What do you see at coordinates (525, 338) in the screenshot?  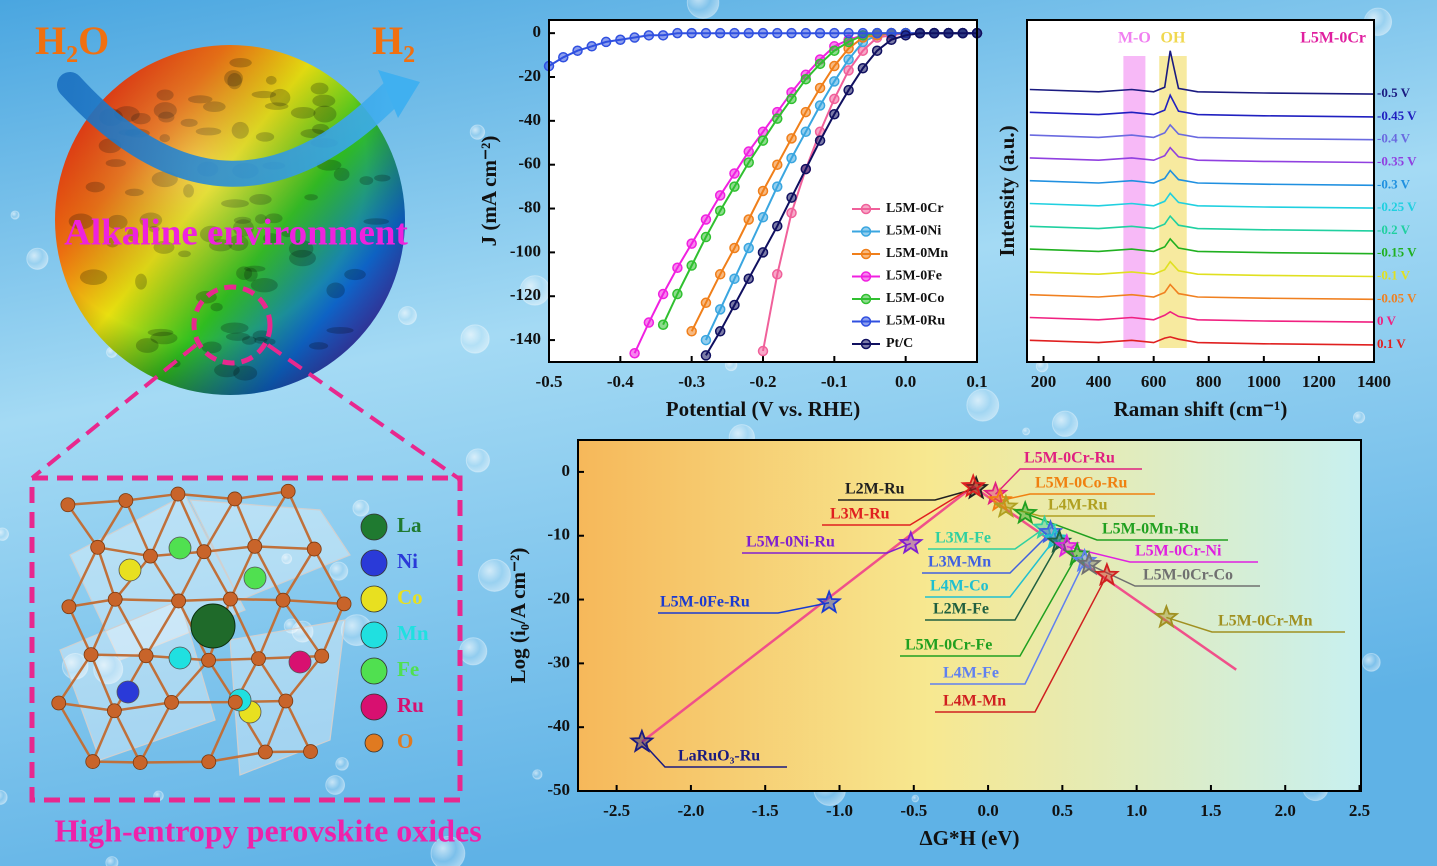 I see `y-tick-label: -140` at bounding box center [525, 338].